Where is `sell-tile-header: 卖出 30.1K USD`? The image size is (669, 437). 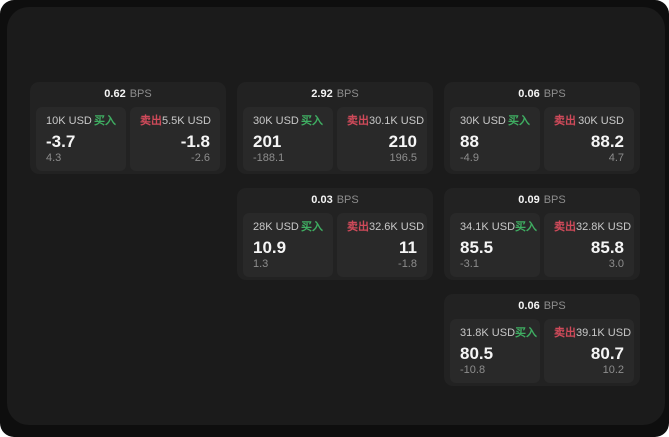 sell-tile-header: 卖出 30.1K USD is located at coordinates (385, 121).